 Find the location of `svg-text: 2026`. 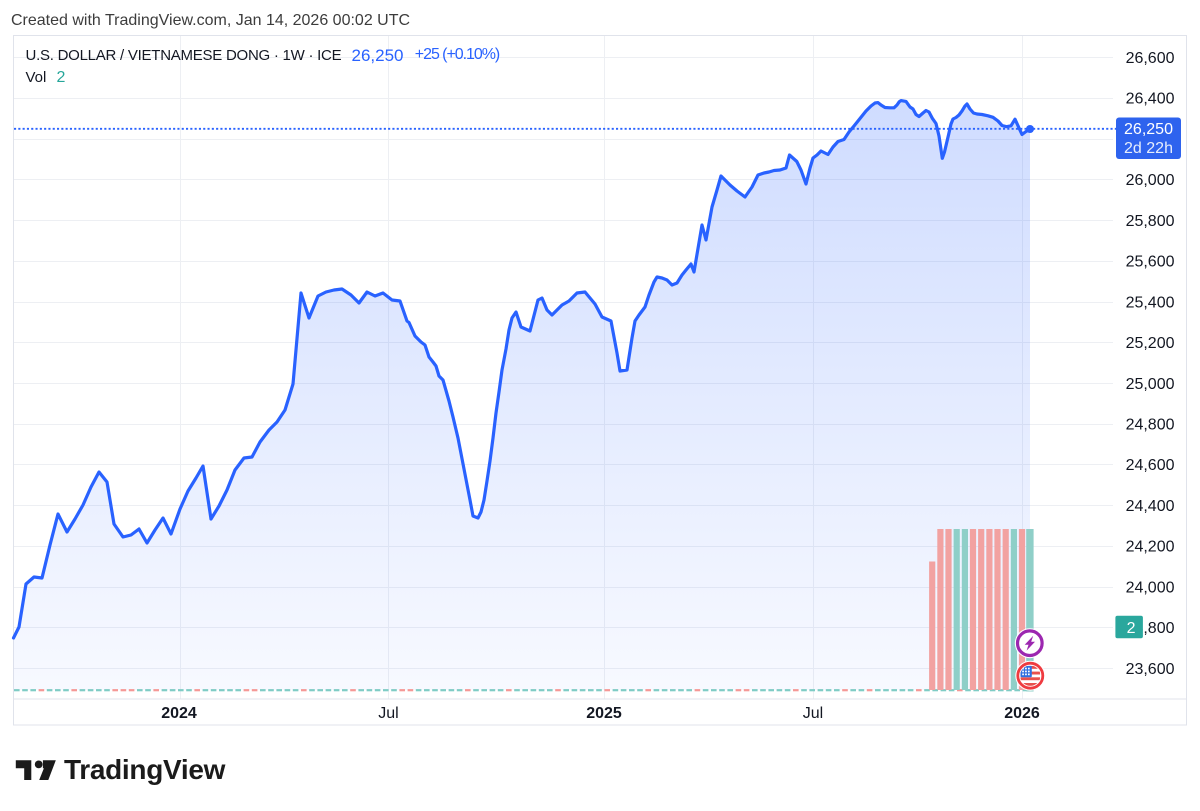

svg-text: 2026 is located at coordinates (1022, 713).